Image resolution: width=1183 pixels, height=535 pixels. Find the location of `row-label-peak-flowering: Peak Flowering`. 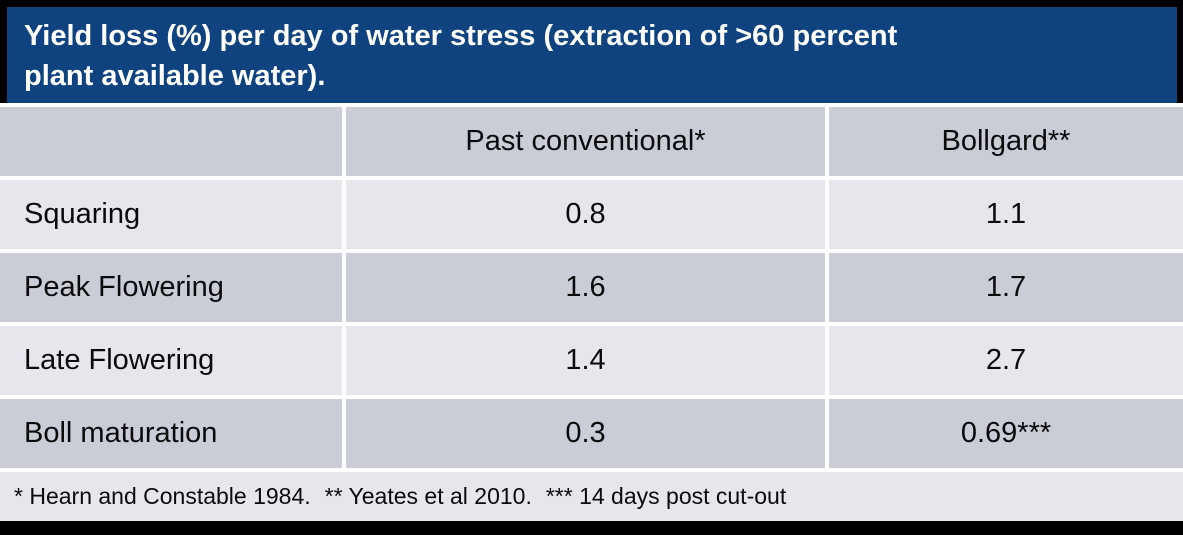

row-label-peak-flowering: Peak Flowering is located at coordinates (171, 287).